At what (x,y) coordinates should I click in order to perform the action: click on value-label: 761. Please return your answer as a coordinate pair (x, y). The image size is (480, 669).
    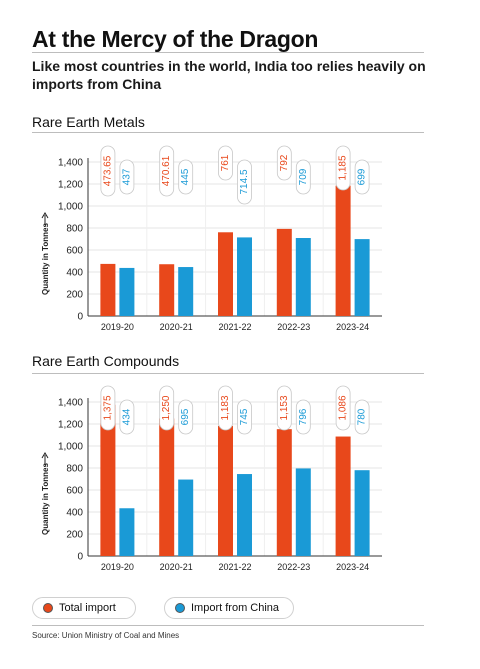
    Looking at the image, I should click on (225, 162).